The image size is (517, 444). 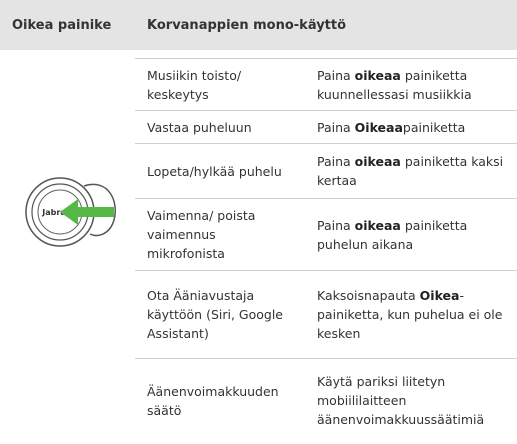 What do you see at coordinates (67, 25) in the screenshot?
I see `header-cell: Oikea painike` at bounding box center [67, 25].